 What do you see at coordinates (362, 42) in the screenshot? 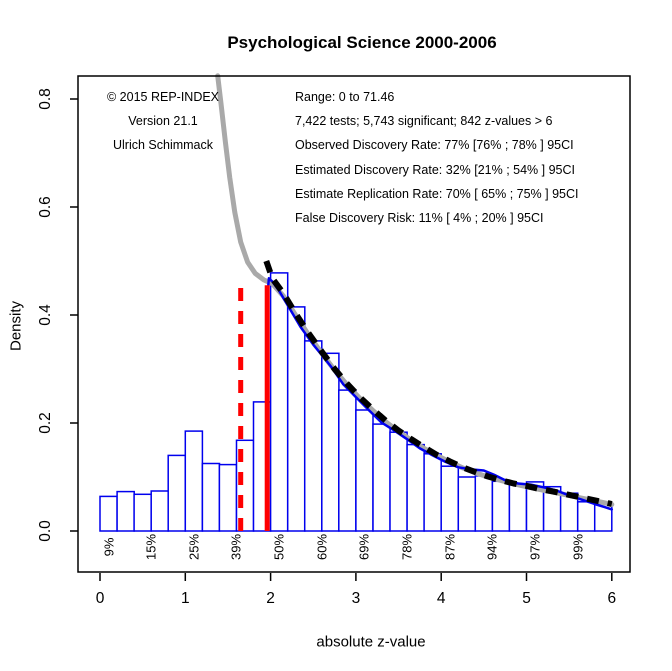
I see `chart-title: Psychological Science 2000-2006` at bounding box center [362, 42].